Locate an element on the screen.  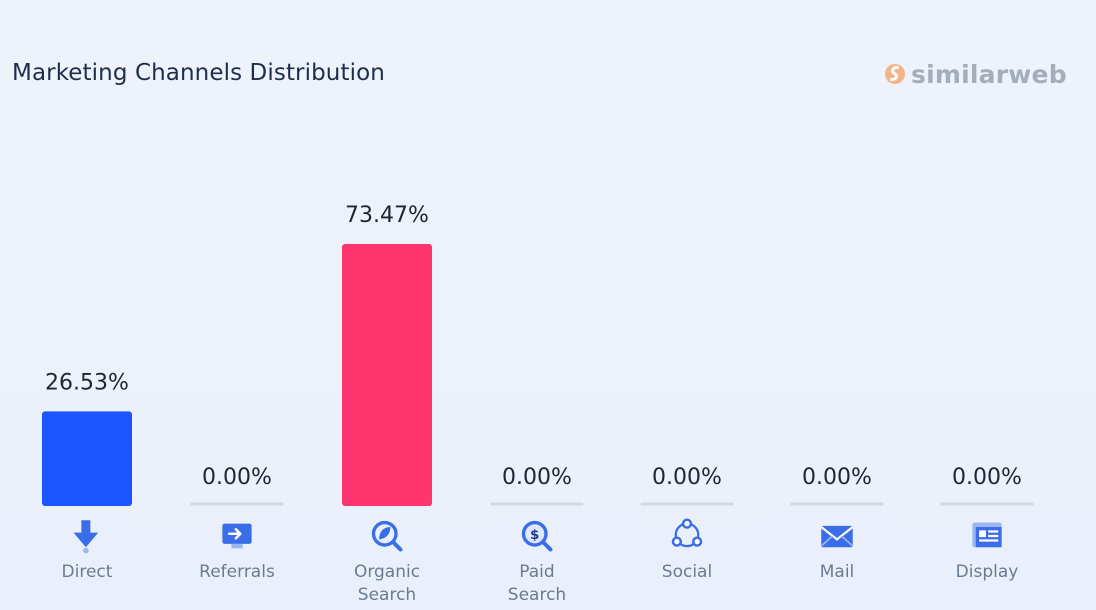
category-label-paid-search: Paid Search is located at coordinates (537, 584).